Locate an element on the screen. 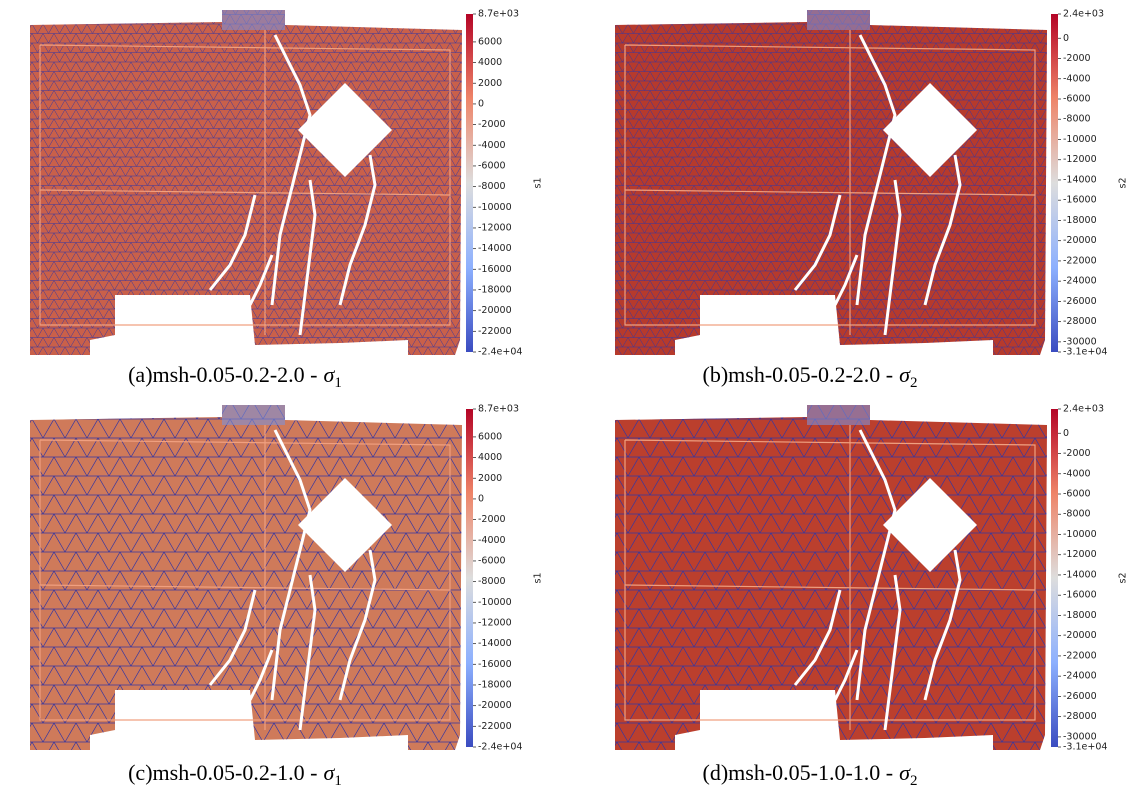 This screenshot has height=799, width=1133. caption-name: msh-0.05-1.0-1.0 - is located at coordinates (810, 772).